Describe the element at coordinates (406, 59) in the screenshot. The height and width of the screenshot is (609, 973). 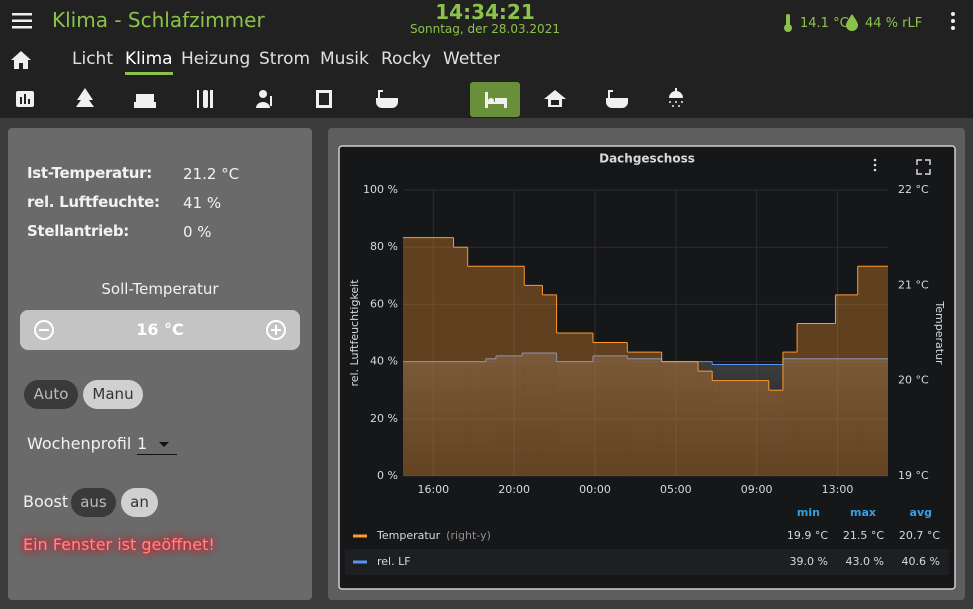
I see `nav-tab: Rocky` at that location.